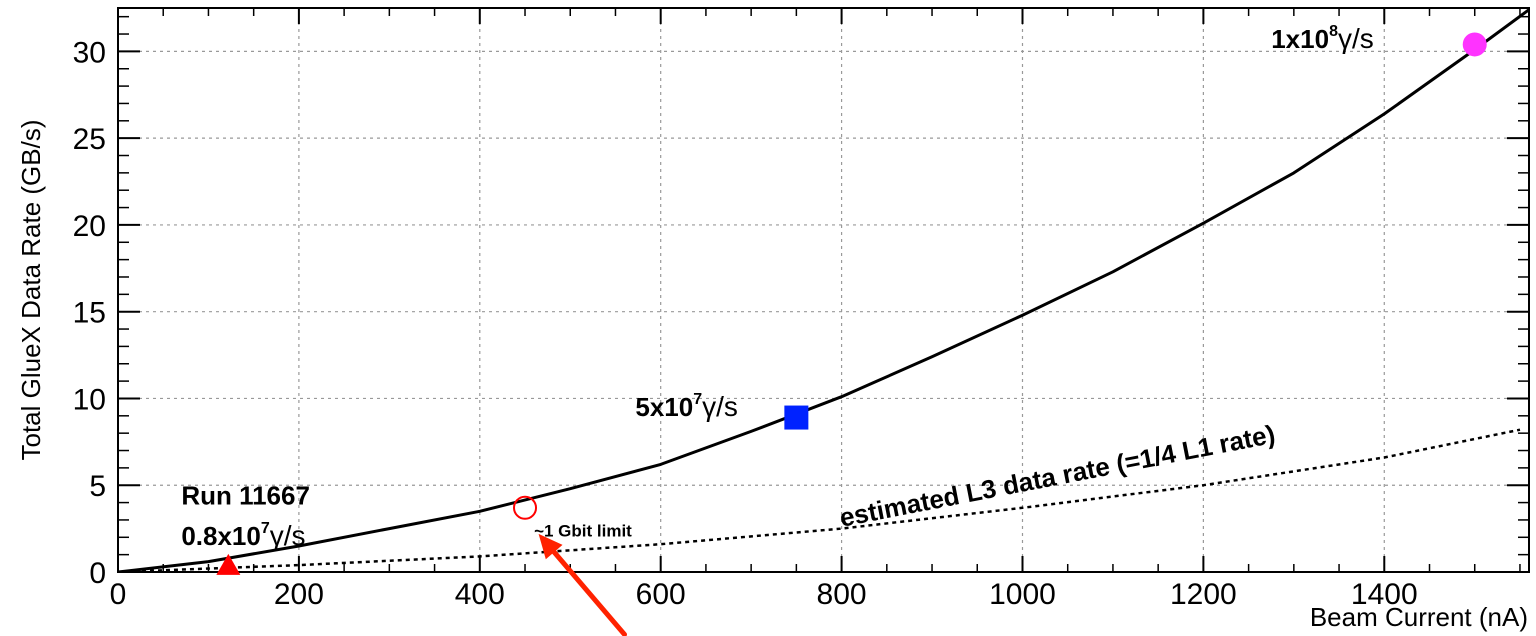 This screenshot has width=1536, height=636. I want to click on arrow-head, so click(550, 546).